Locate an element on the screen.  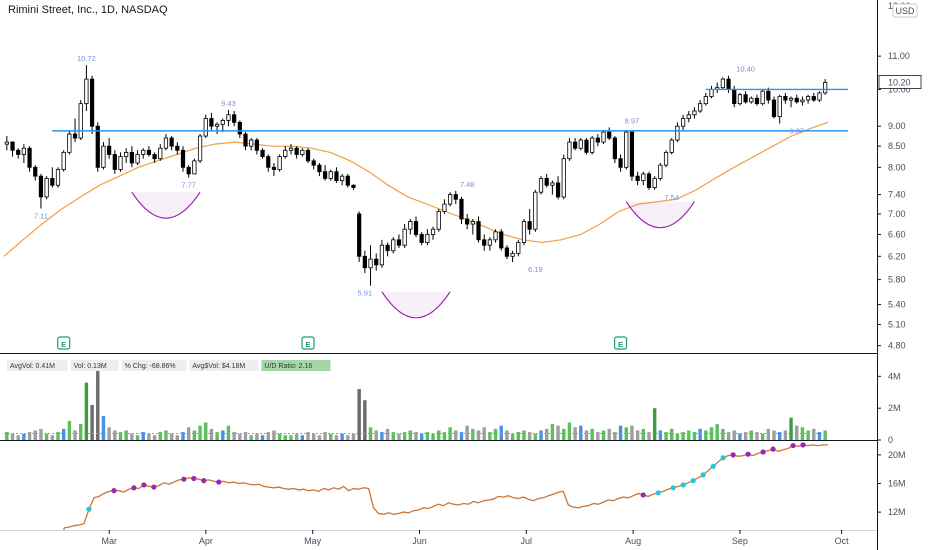
volume-stat-text: Vol: 0.13M is located at coordinates (90, 366).